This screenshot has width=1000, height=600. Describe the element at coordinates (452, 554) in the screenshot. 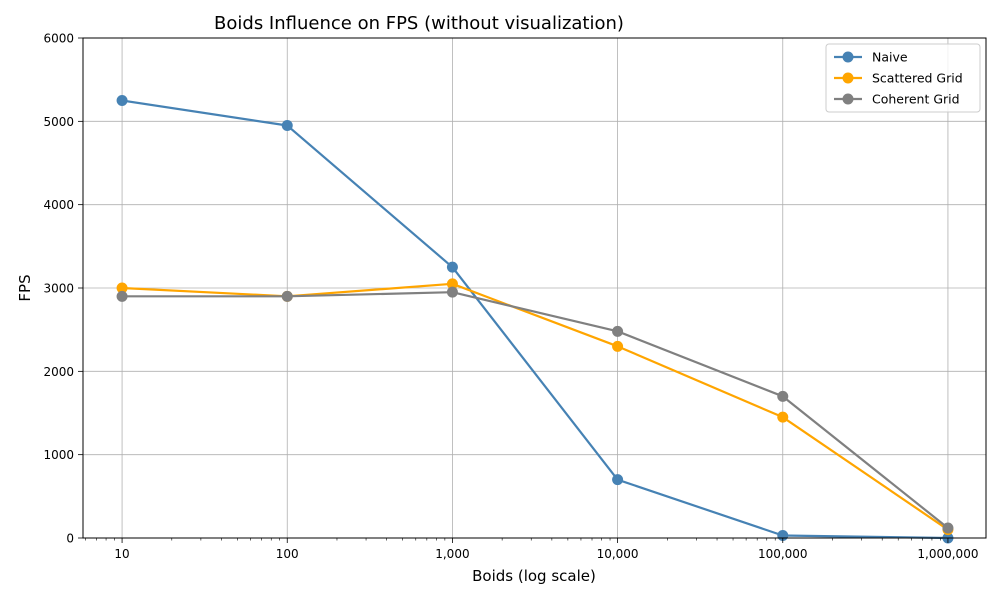

I see `x-tick-label: 1,000` at that location.